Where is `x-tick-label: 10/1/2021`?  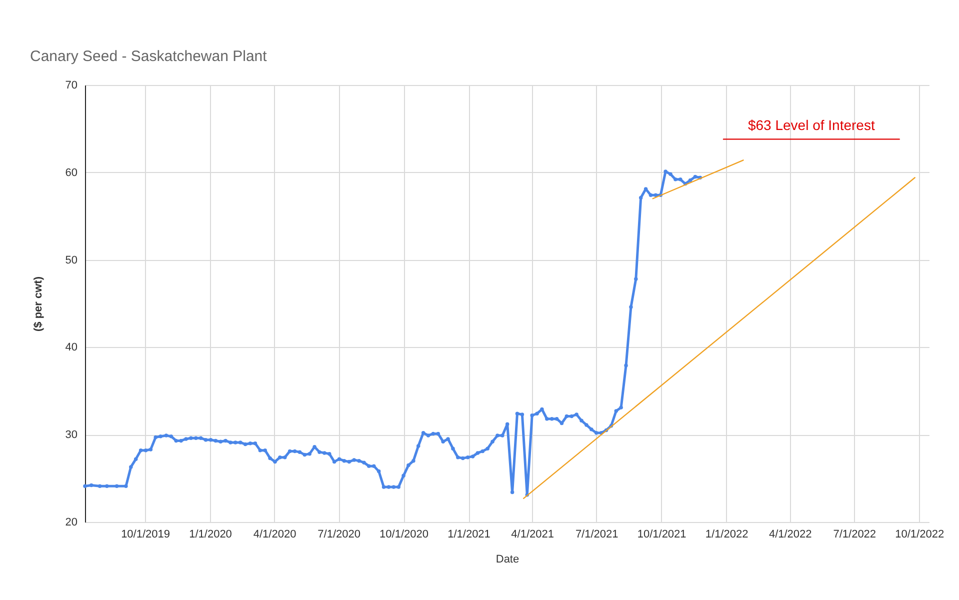 x-tick-label: 10/1/2021 is located at coordinates (661, 534).